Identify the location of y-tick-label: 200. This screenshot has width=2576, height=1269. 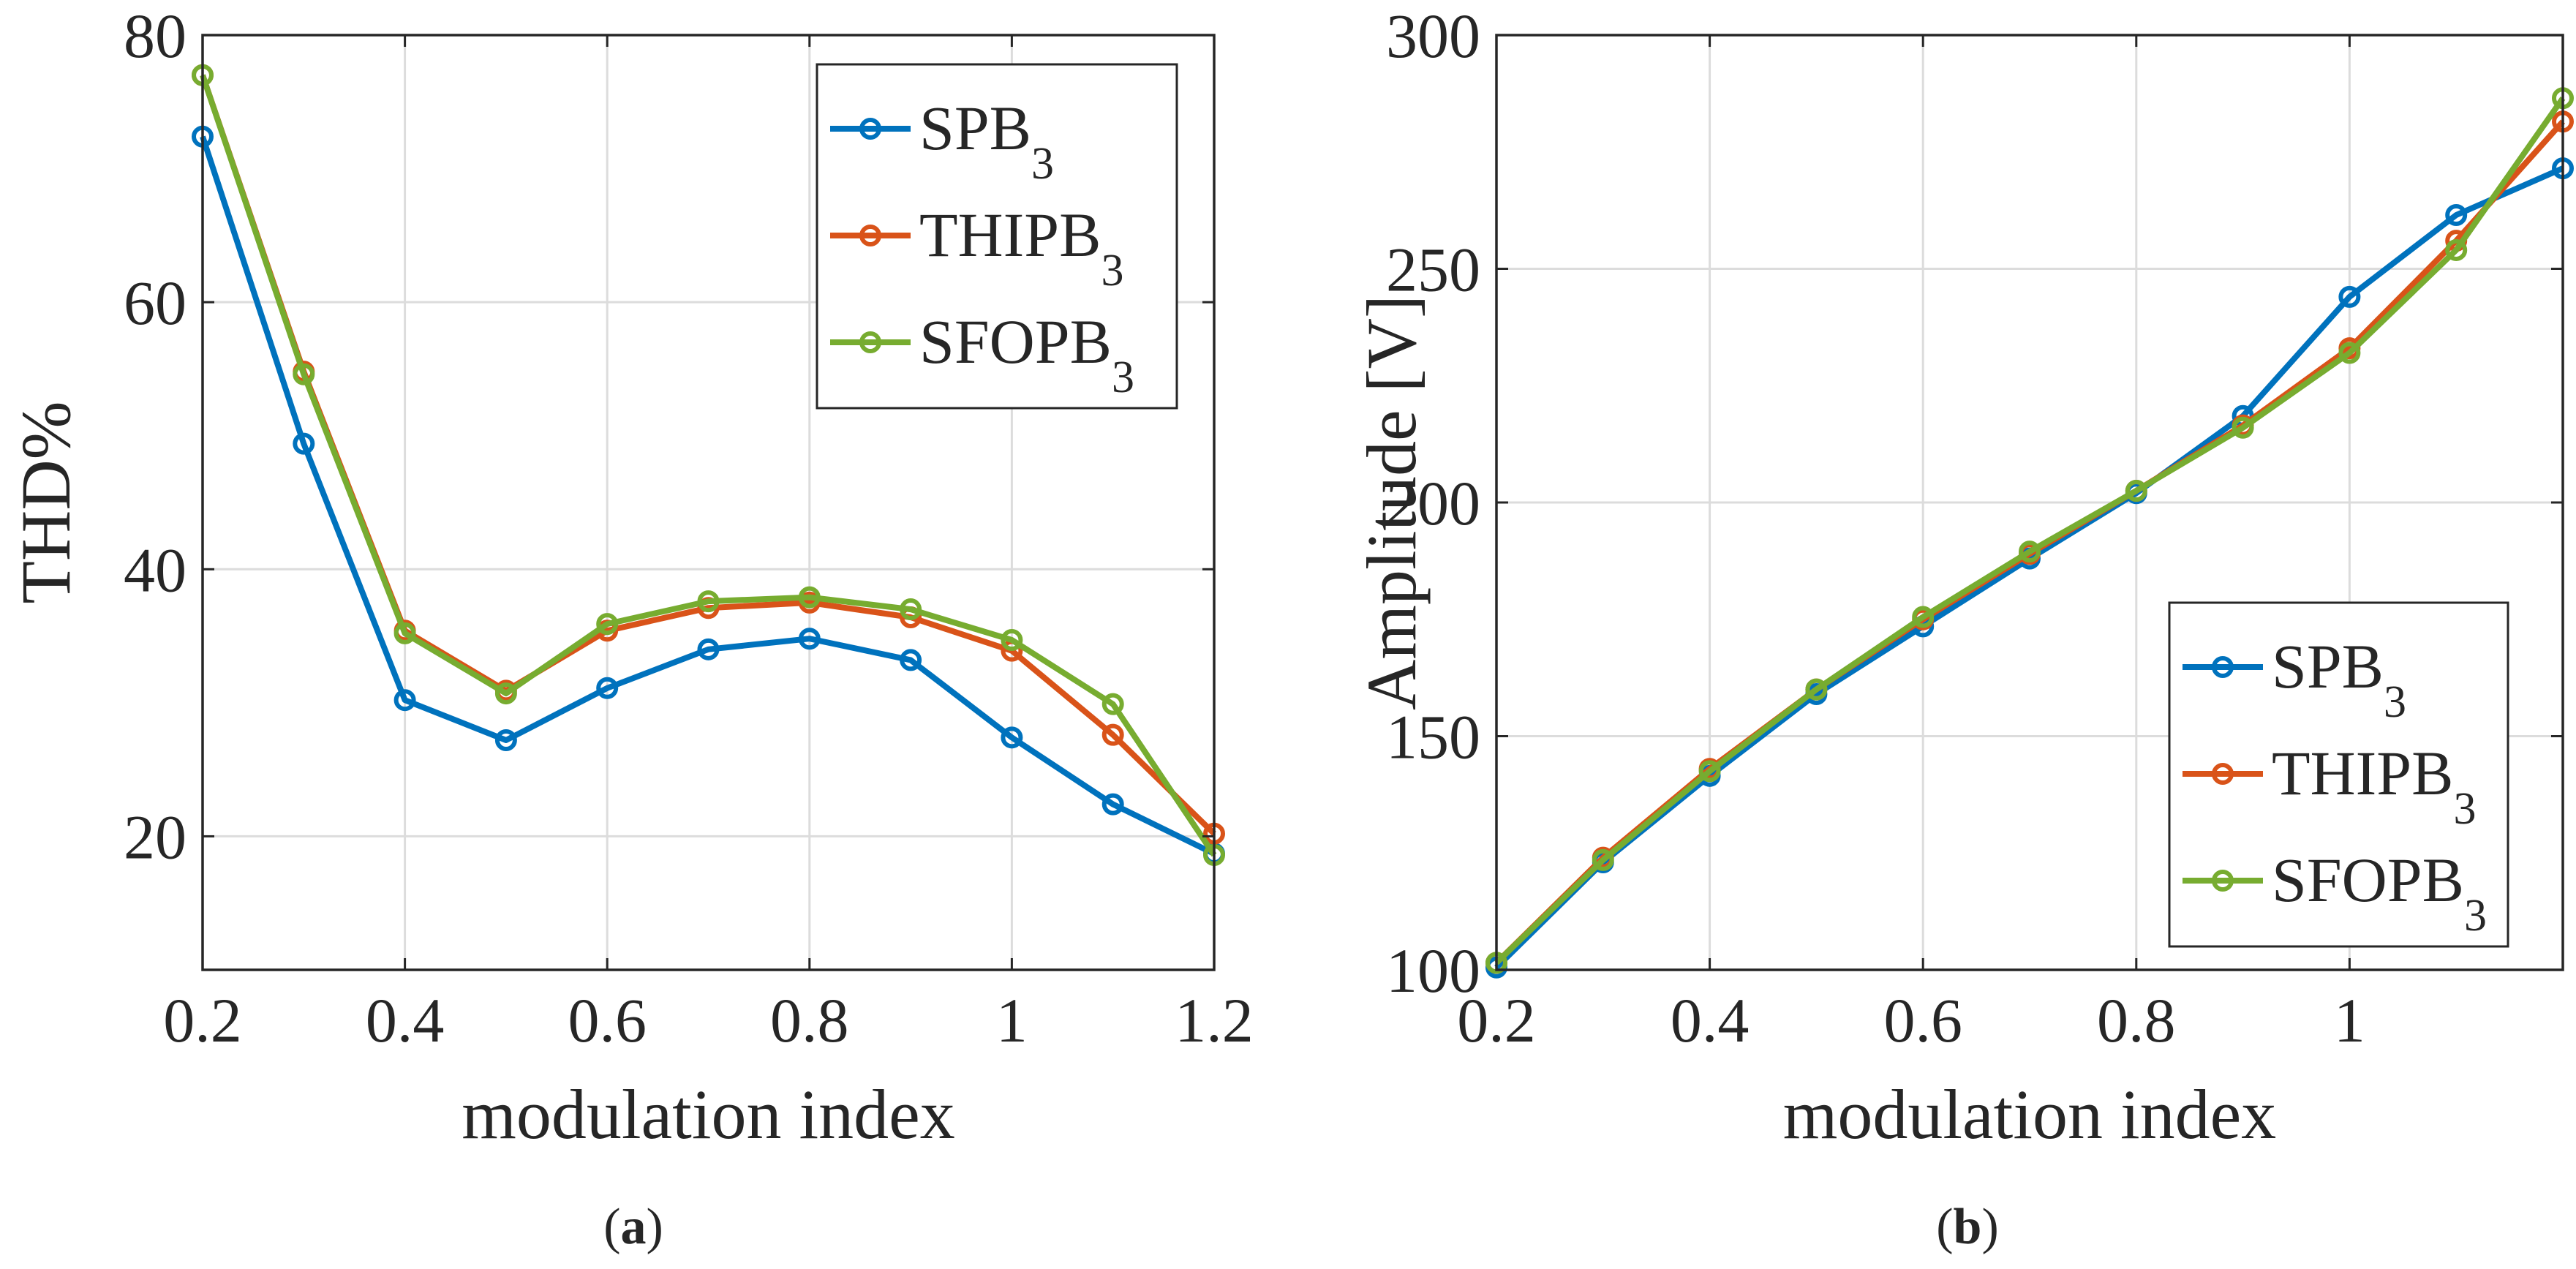
(1433, 503).